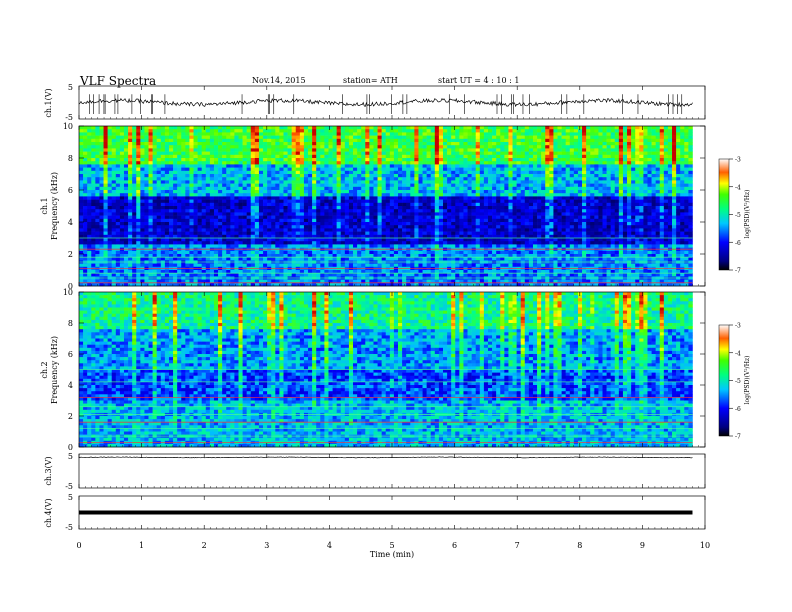 This screenshot has width=792, height=612. What do you see at coordinates (370, 80) in the screenshot?
I see `header-station: station= ATH` at bounding box center [370, 80].